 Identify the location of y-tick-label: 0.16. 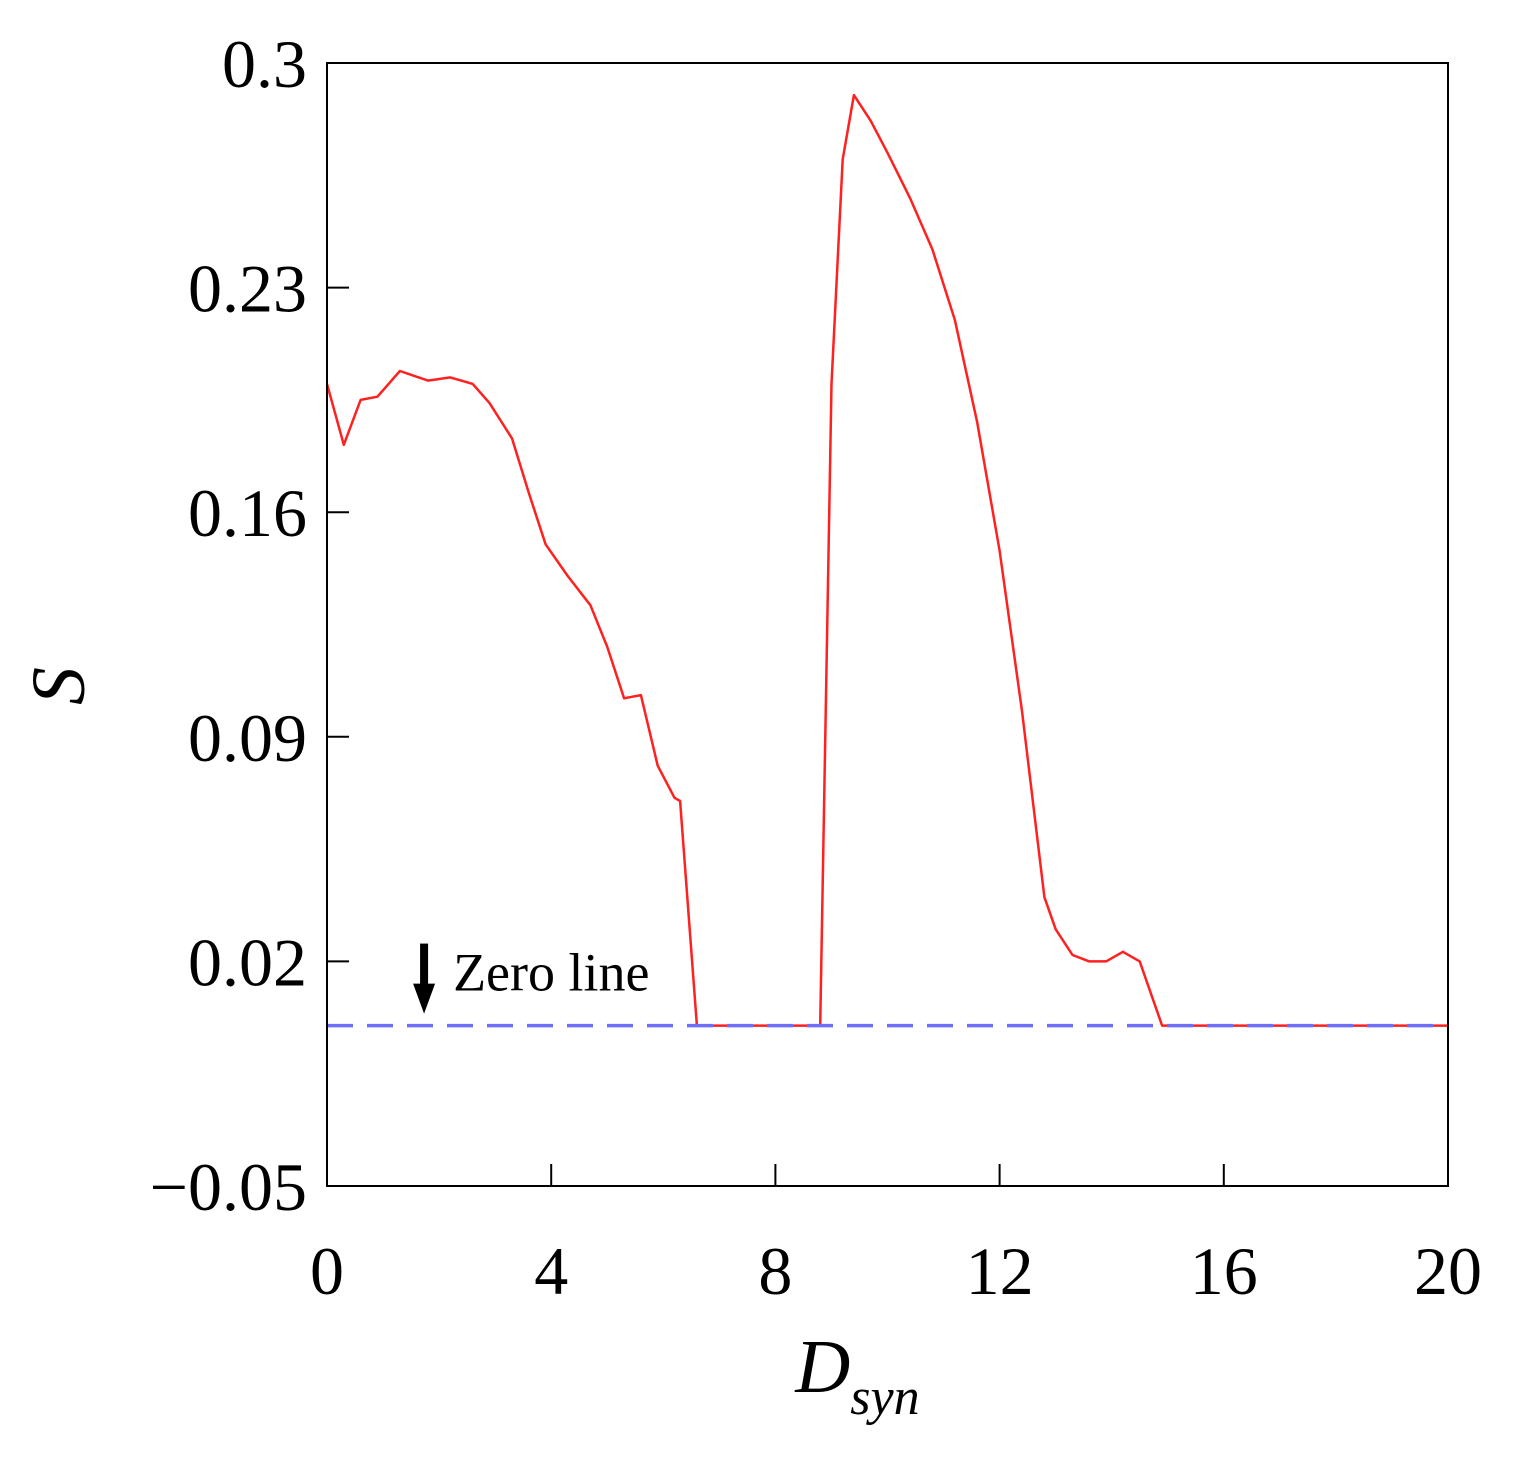
(247, 513).